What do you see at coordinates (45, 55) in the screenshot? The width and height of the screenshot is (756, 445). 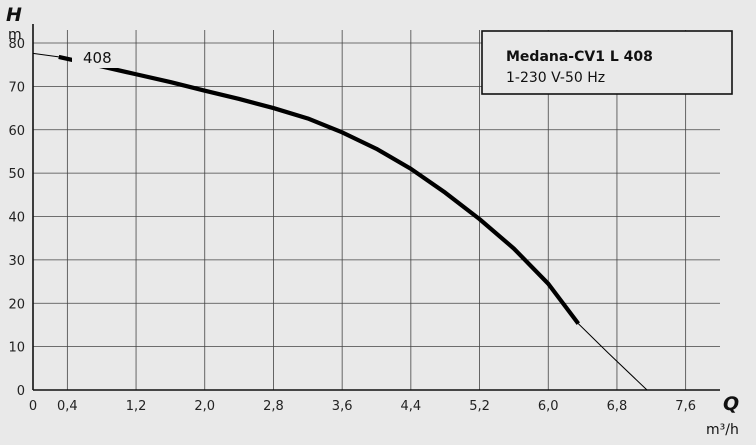 I see `series-0-extrapolated-start` at bounding box center [45, 55].